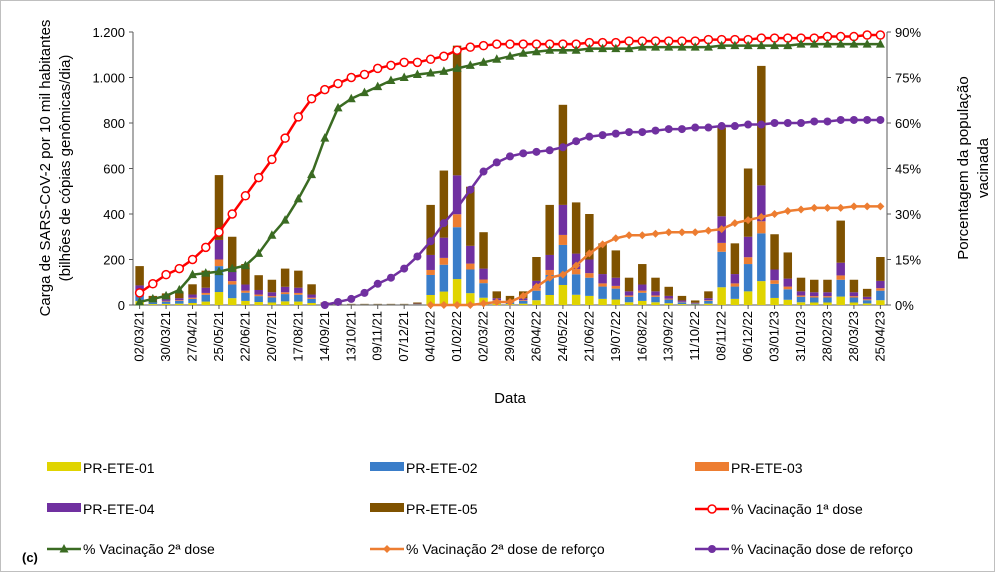  What do you see at coordinates (747, 336) in the screenshot?
I see `x-tick-label: 06/12/22` at bounding box center [747, 336].